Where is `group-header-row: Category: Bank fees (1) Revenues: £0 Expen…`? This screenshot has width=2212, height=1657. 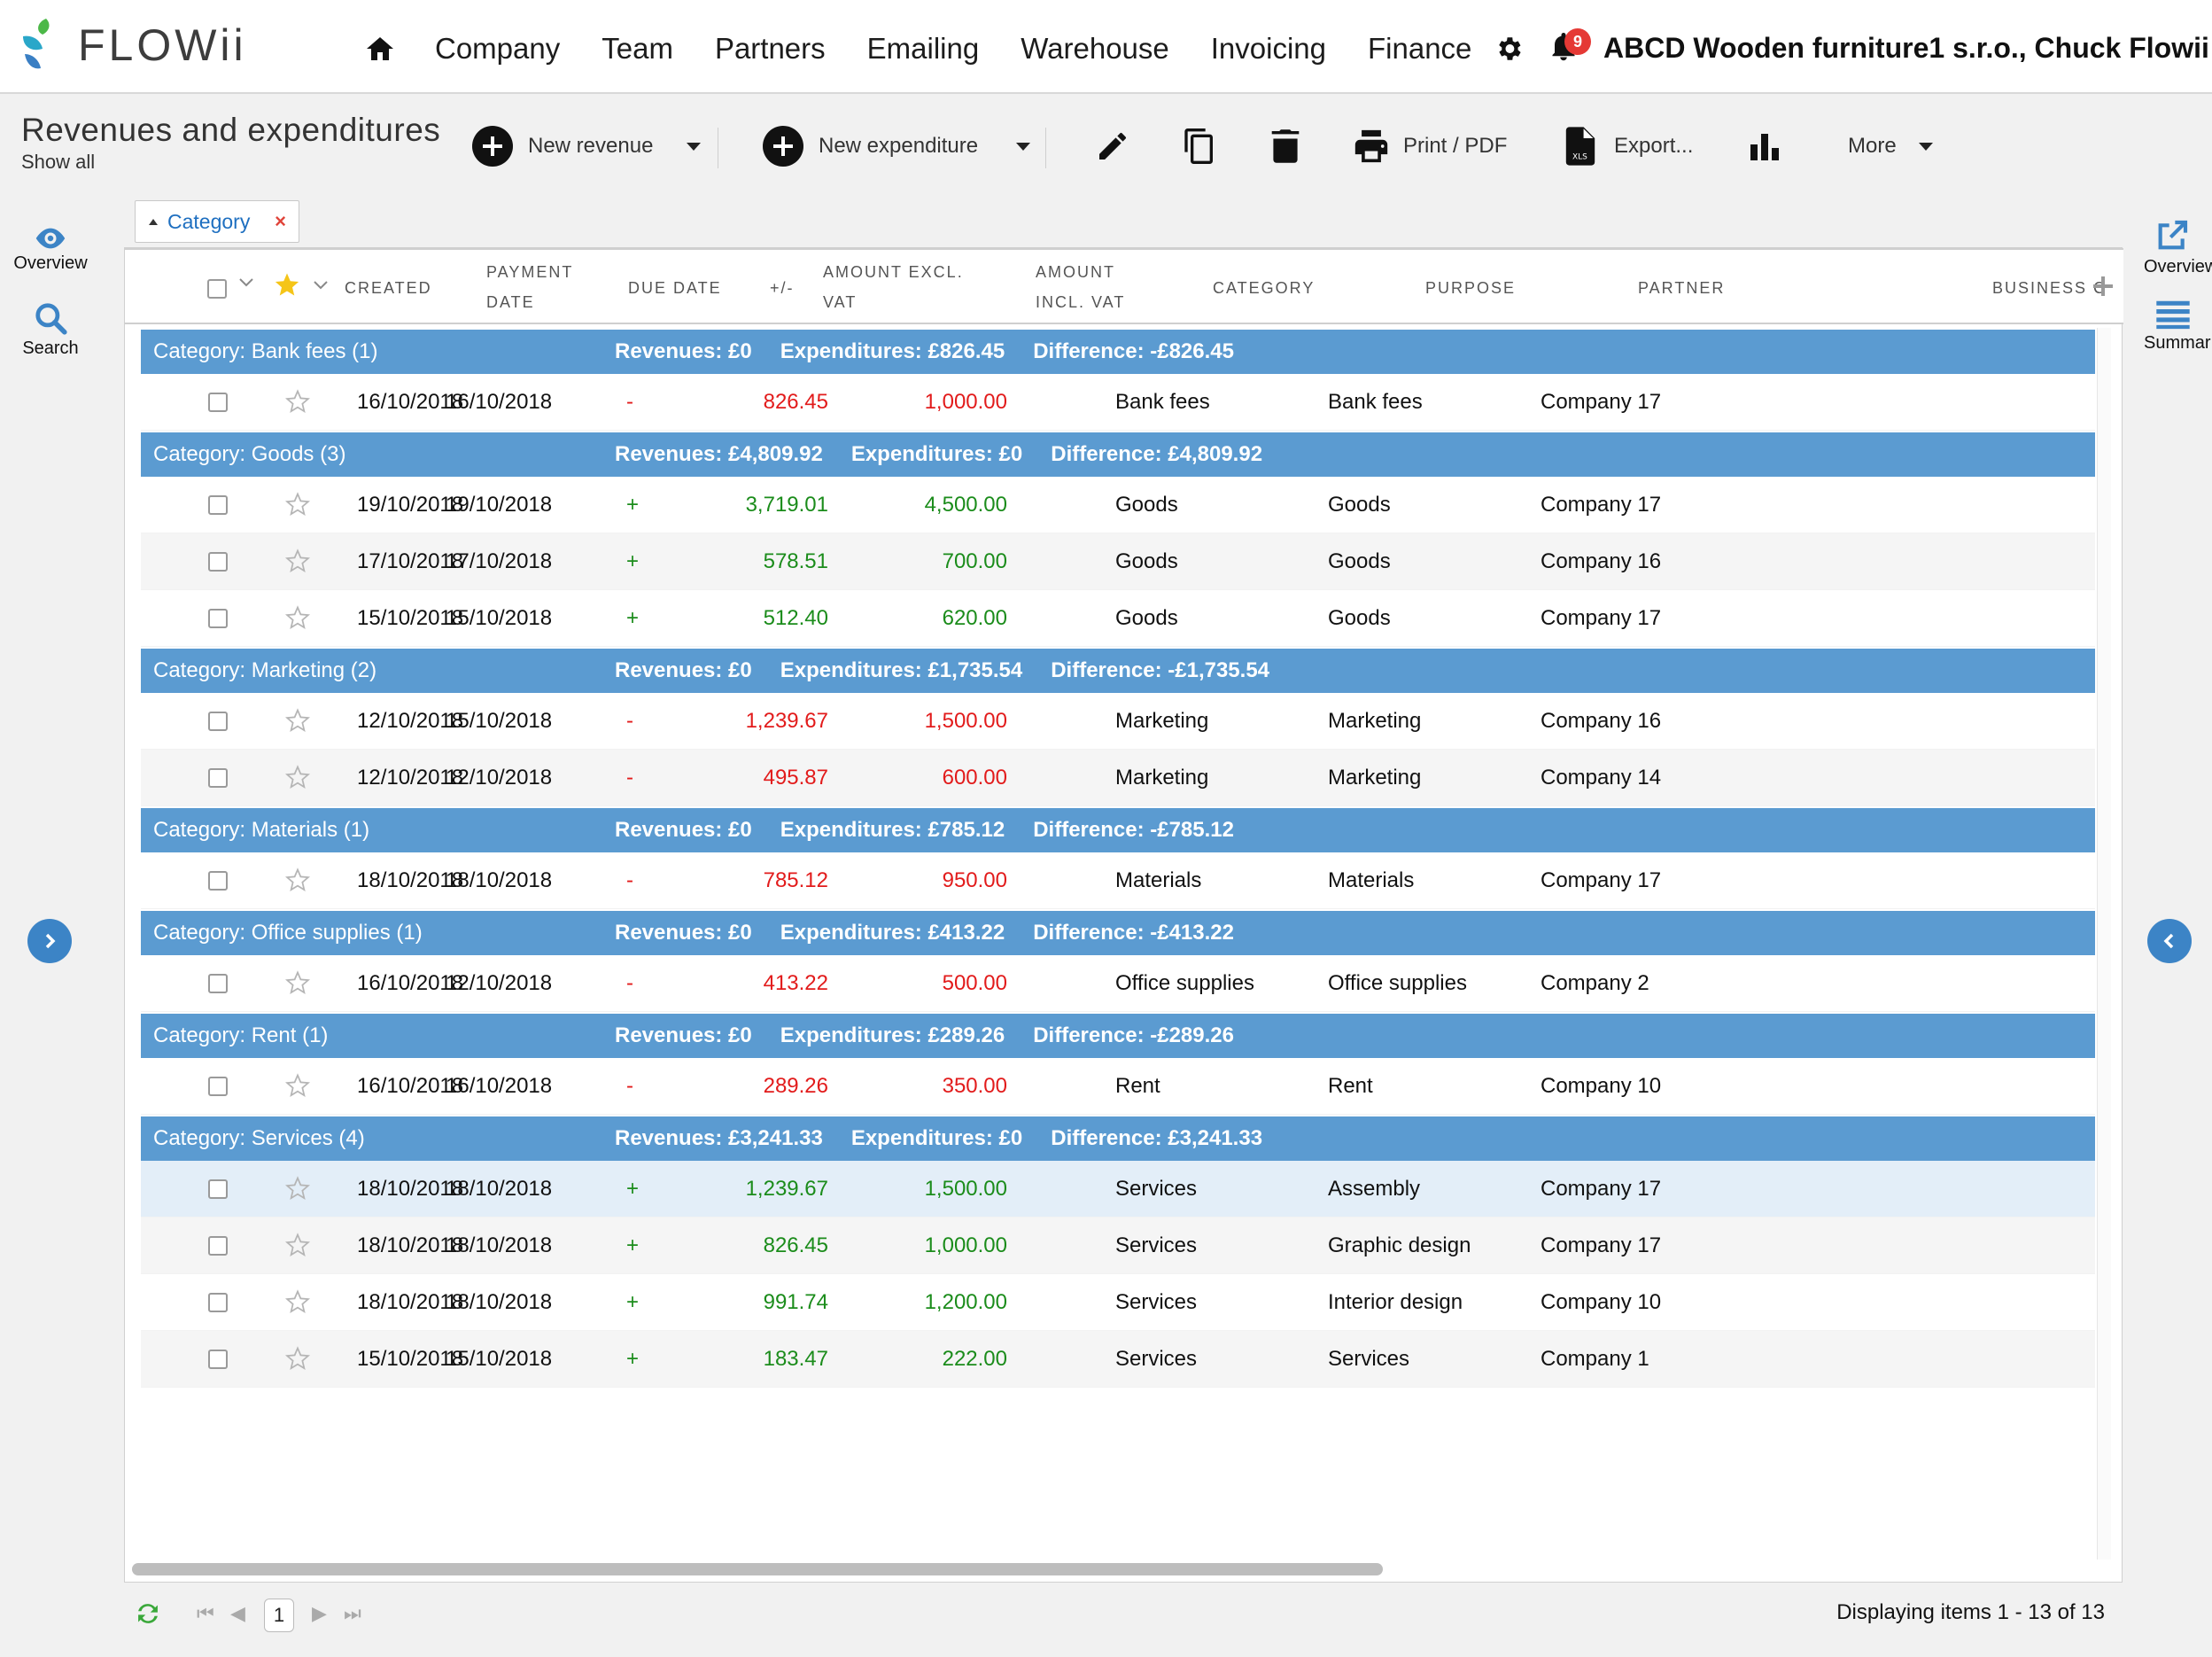
group-header-row: Category: Bank fees (1) Revenues: £0 Expen… is located at coordinates (1118, 352).